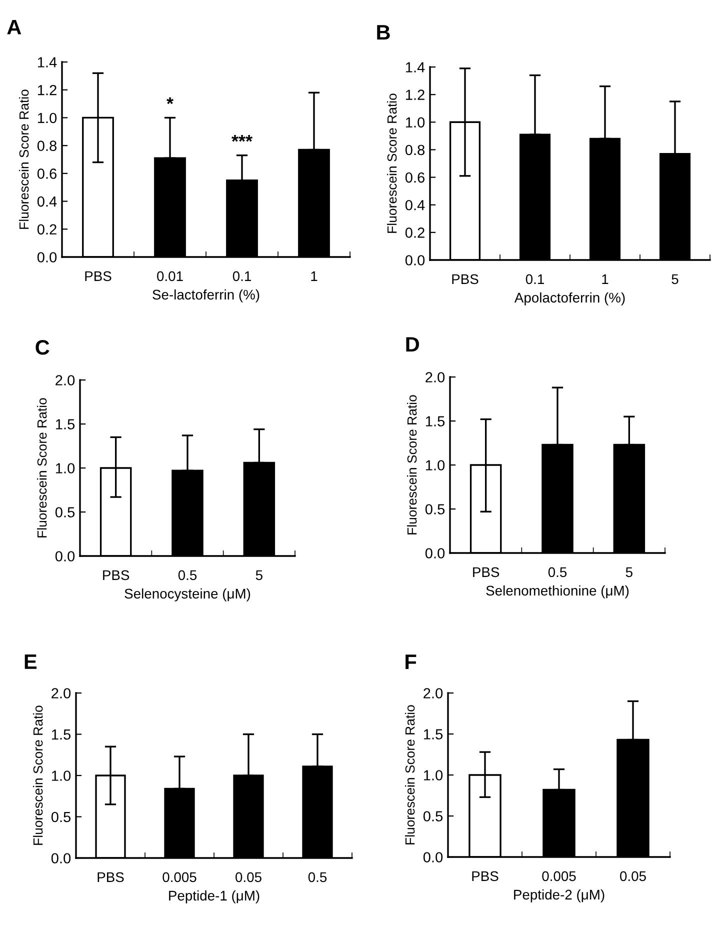 Image resolution: width=716 pixels, height=935 pixels. What do you see at coordinates (557, 591) in the screenshot?
I see `x-axis-title: Selenomethionine (μM)` at bounding box center [557, 591].